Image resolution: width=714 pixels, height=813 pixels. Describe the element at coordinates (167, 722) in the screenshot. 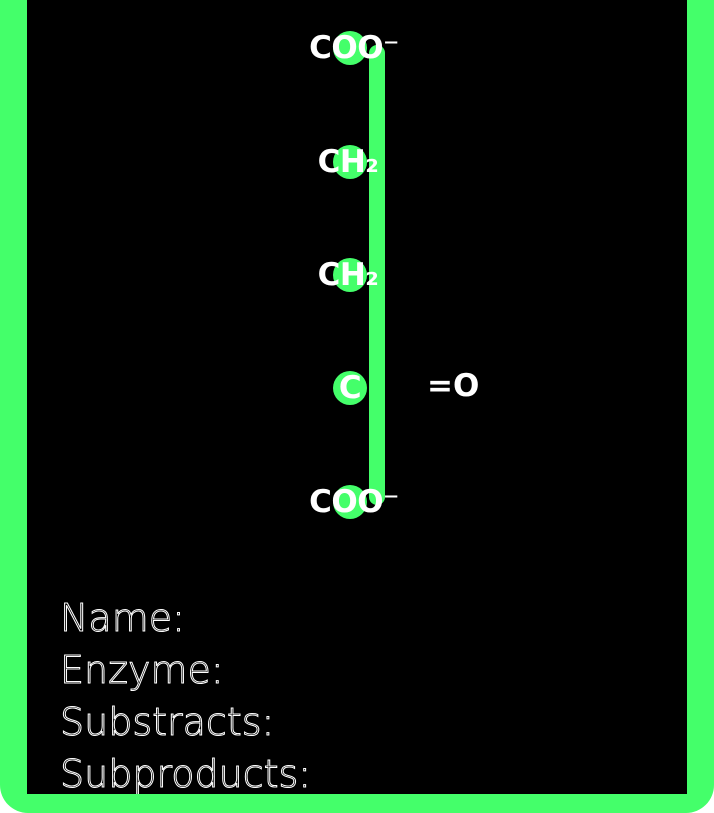

I see `substracts-field-label: Substracts:` at that location.